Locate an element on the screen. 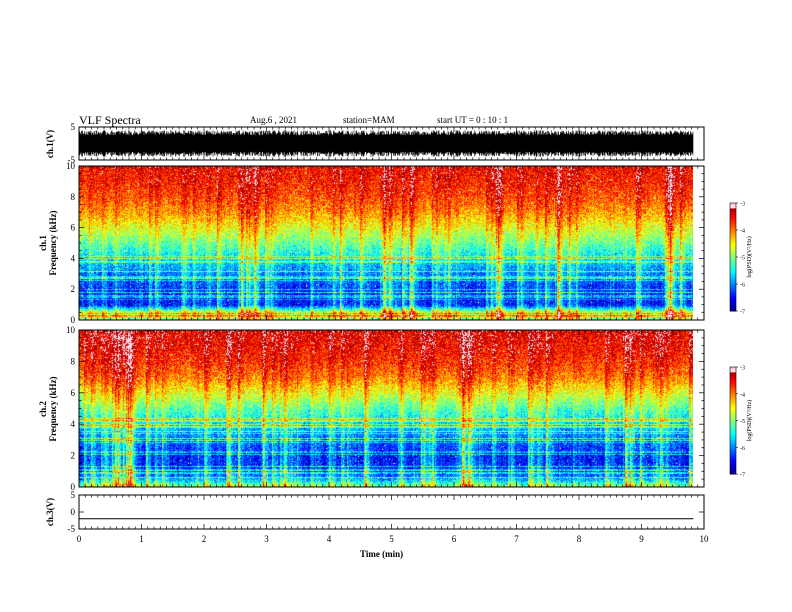 Image resolution: width=792 pixels, height=612 pixels. recording-date: Aug.6 , 2021 is located at coordinates (273, 120).